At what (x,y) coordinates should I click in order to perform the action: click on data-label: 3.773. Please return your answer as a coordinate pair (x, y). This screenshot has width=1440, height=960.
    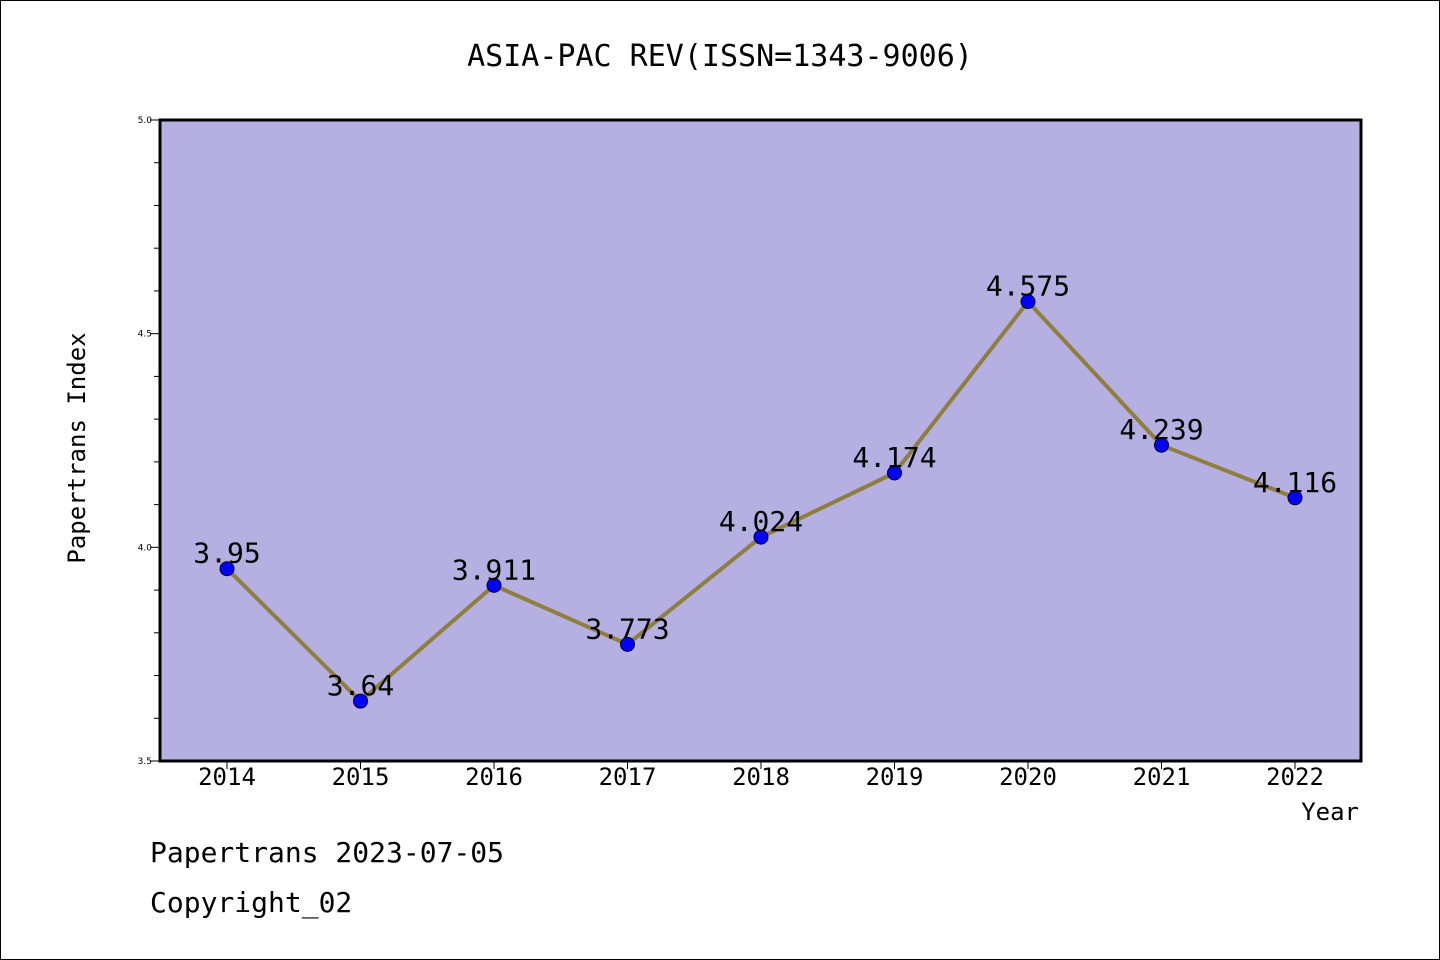
    Looking at the image, I should click on (627, 628).